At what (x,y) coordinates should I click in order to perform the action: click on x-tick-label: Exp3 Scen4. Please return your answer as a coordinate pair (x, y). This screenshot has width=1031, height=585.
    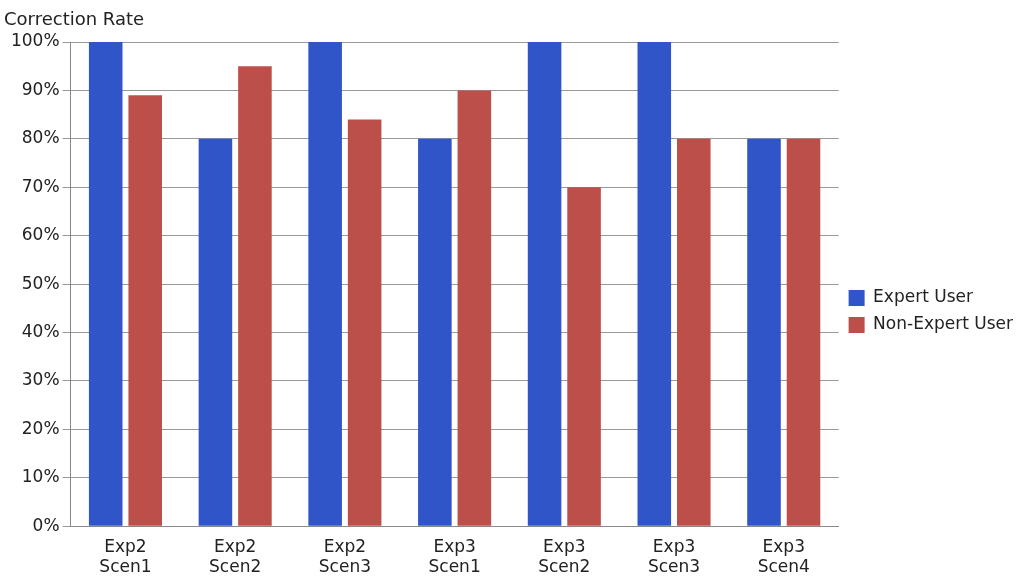
    Looking at the image, I should click on (783, 556).